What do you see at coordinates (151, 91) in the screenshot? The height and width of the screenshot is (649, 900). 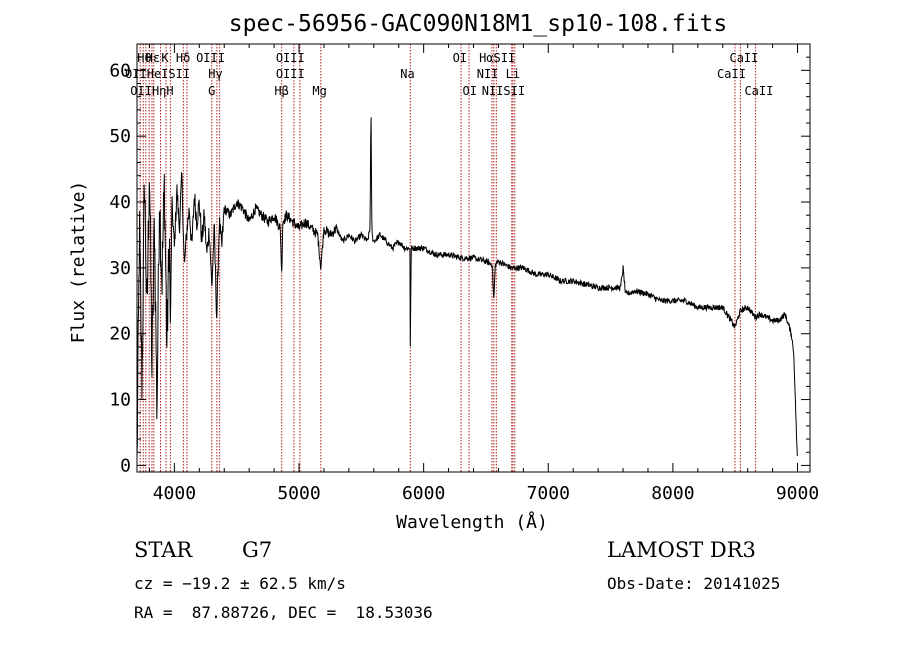 I see `line-label: OIIHηH` at bounding box center [151, 91].